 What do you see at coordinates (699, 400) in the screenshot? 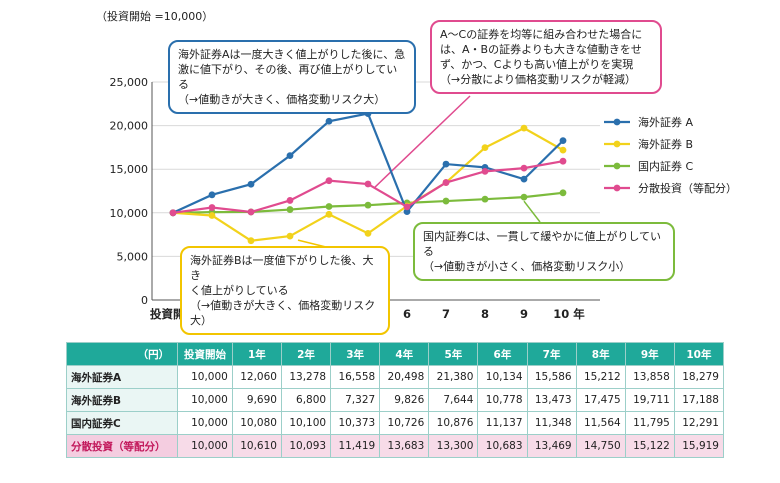
I see `table-cell: 17,188` at bounding box center [699, 400].